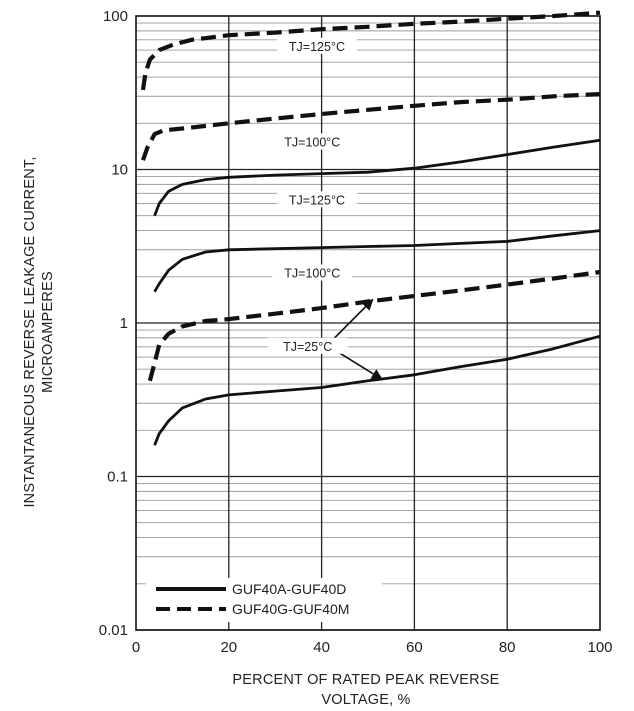 This screenshot has height=711, width=634. I want to click on x-tick-label: 0, so click(136, 647).